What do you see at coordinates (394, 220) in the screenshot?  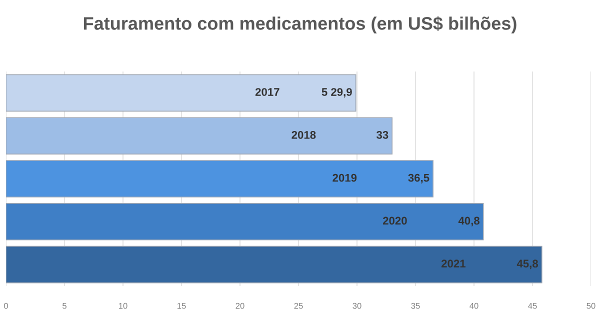 I see `y-tick-label: 2020` at bounding box center [394, 220].